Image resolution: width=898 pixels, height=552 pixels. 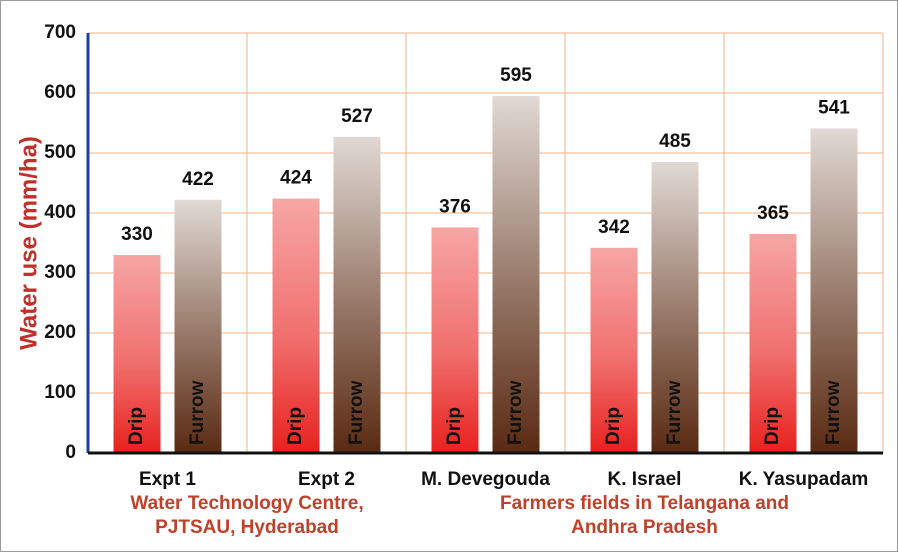 What do you see at coordinates (167, 479) in the screenshot?
I see `x-tick-label: Expt 1` at bounding box center [167, 479].